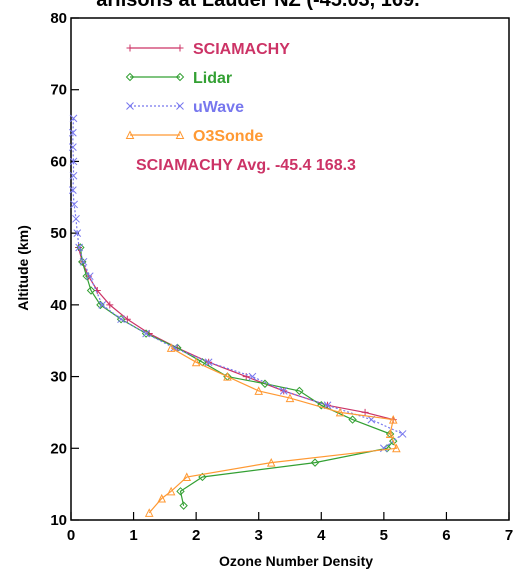 This screenshot has height=574, width=516. What do you see at coordinates (71, 535) in the screenshot?
I see `x-tick-label: 0` at bounding box center [71, 535].